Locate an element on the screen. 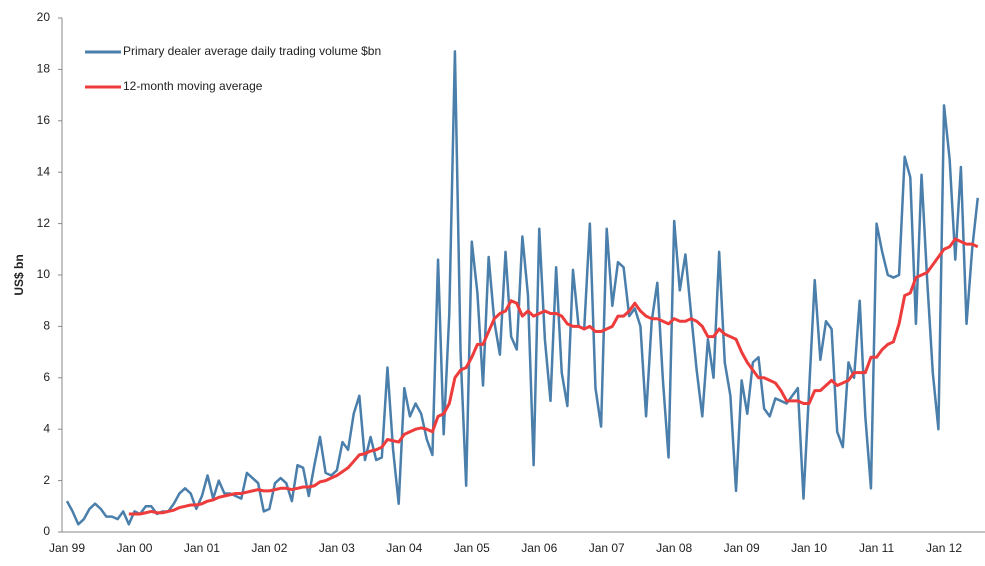 The width and height of the screenshot is (985, 566). x-tick-label: Jan 05 is located at coordinates (472, 548).